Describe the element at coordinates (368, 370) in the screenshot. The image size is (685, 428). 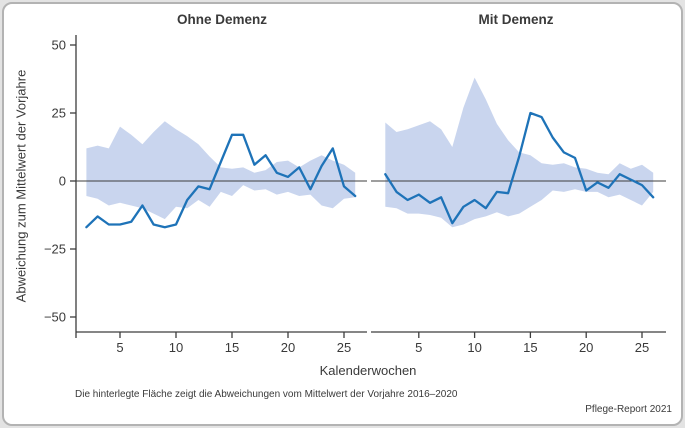
I see `x-axis-title: Kalenderwochen` at that location.